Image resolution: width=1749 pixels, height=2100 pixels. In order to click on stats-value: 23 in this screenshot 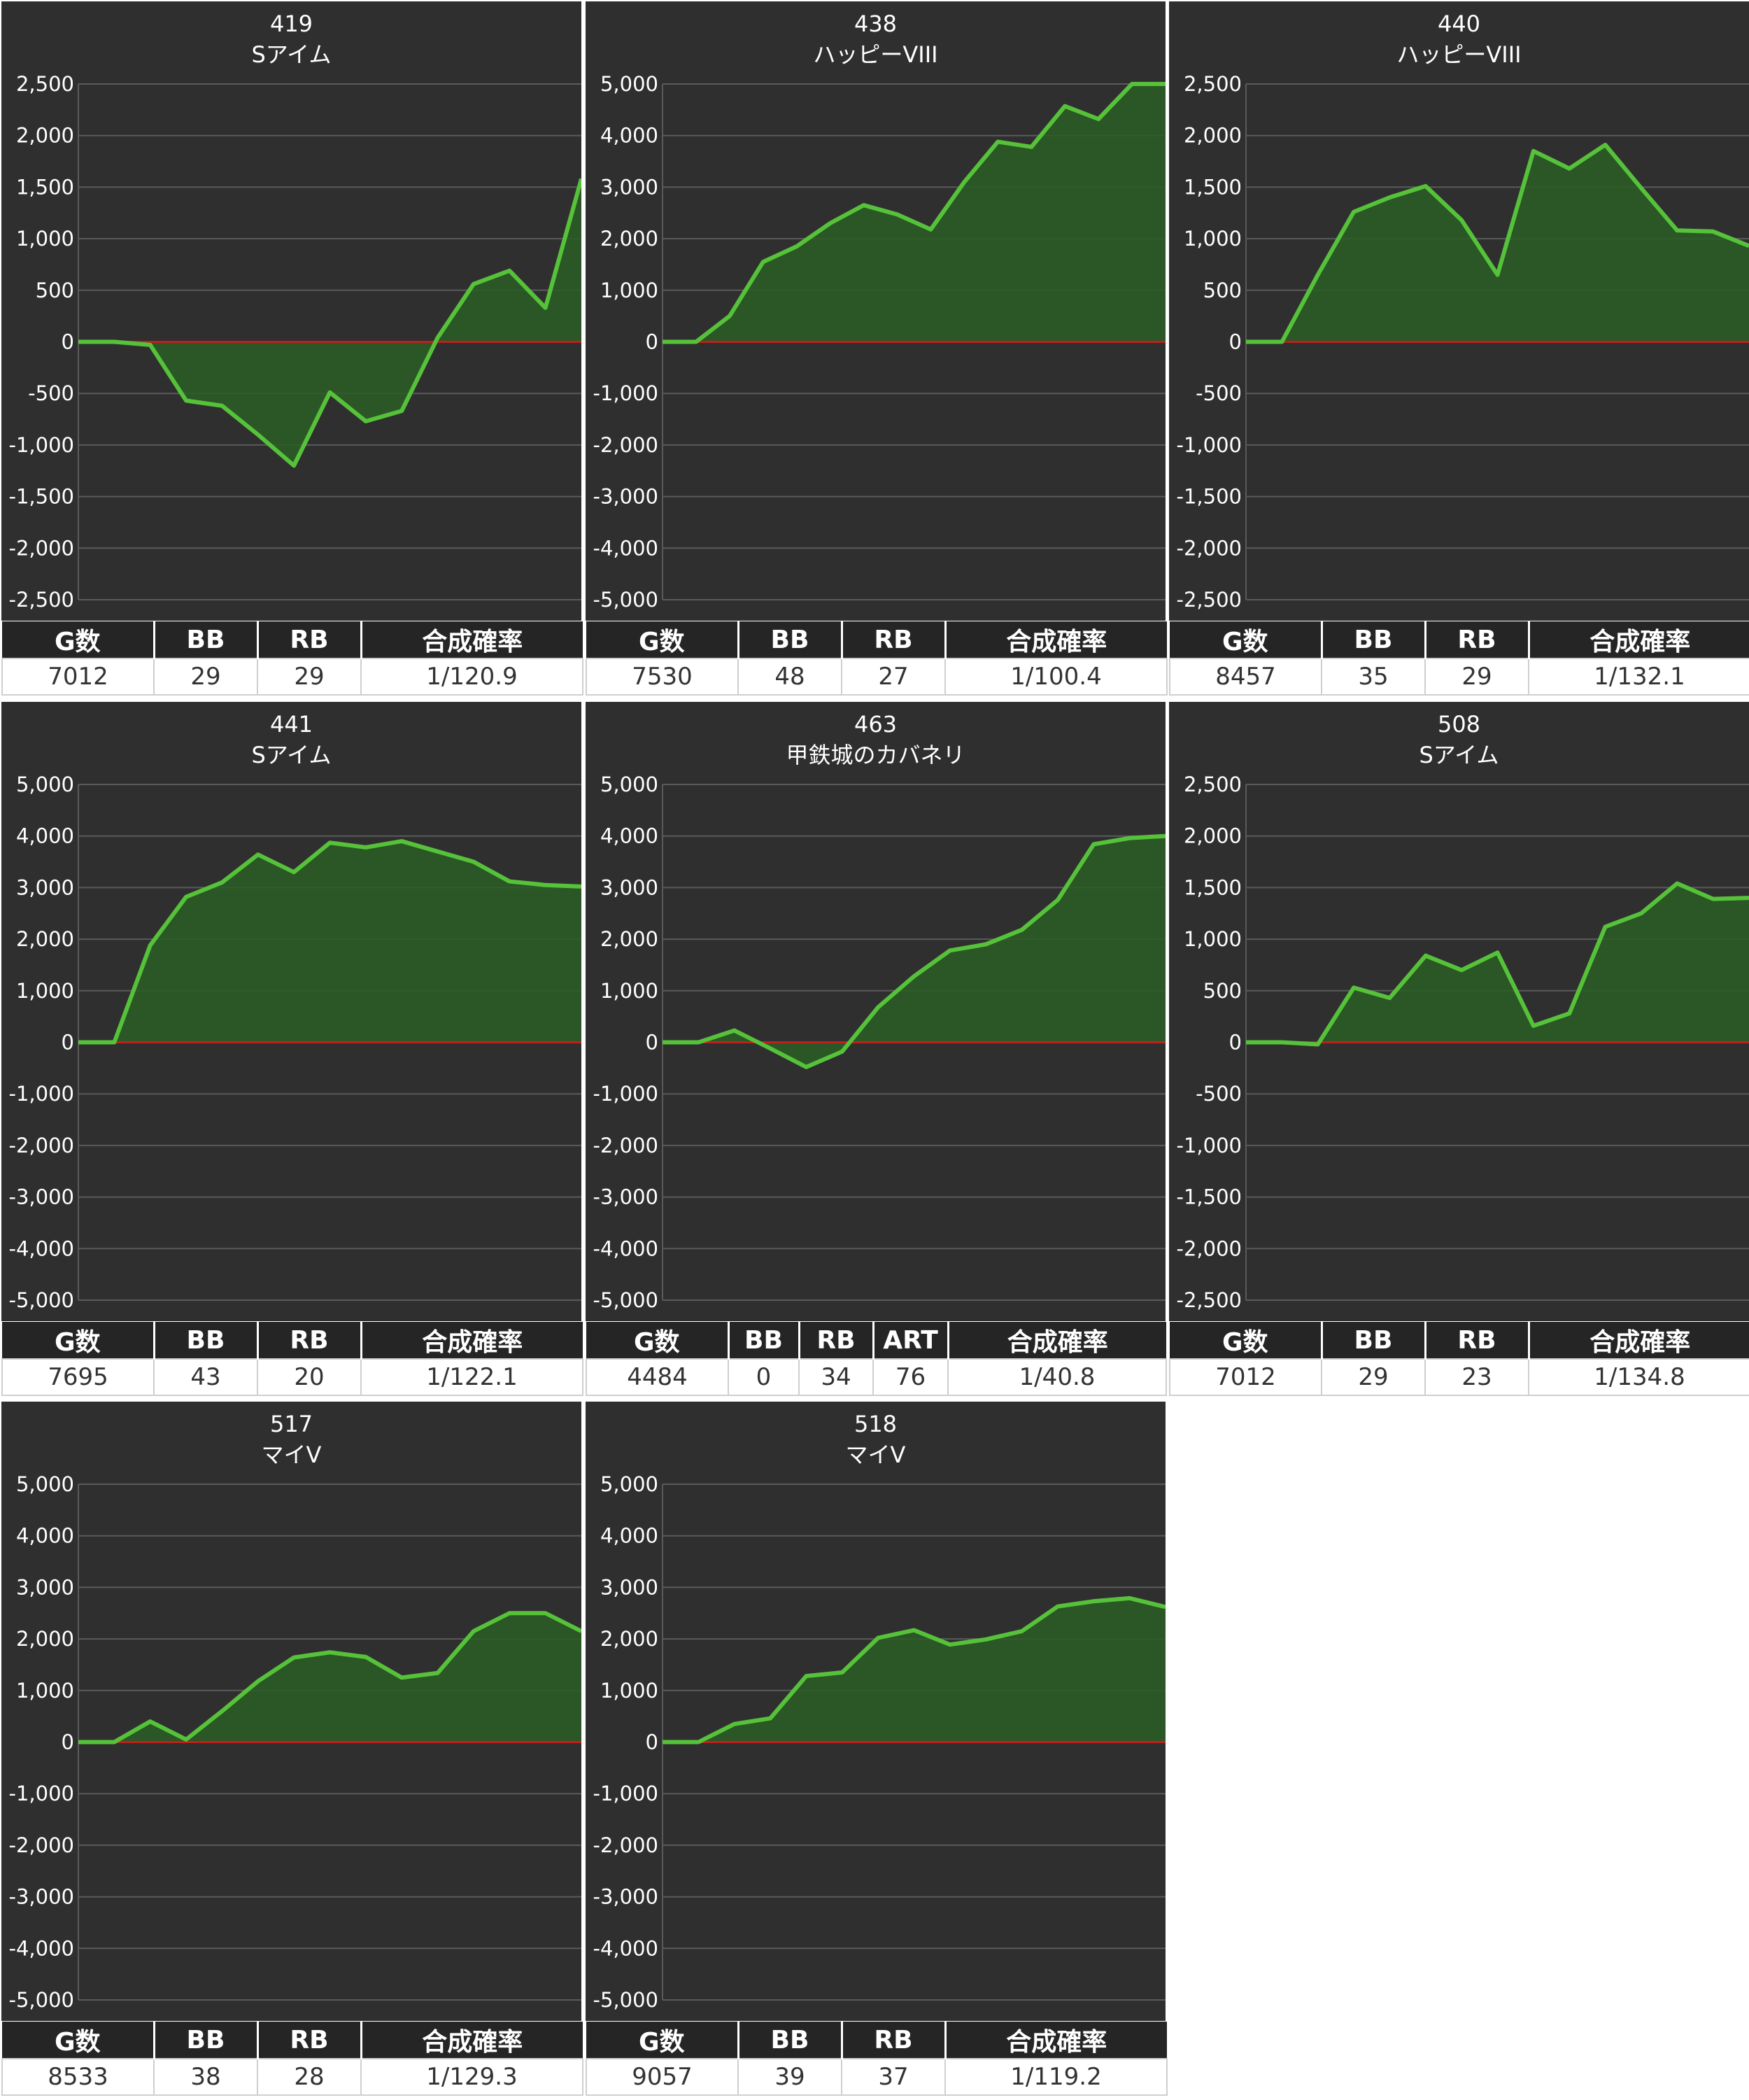, I will do `click(1476, 1377)`.